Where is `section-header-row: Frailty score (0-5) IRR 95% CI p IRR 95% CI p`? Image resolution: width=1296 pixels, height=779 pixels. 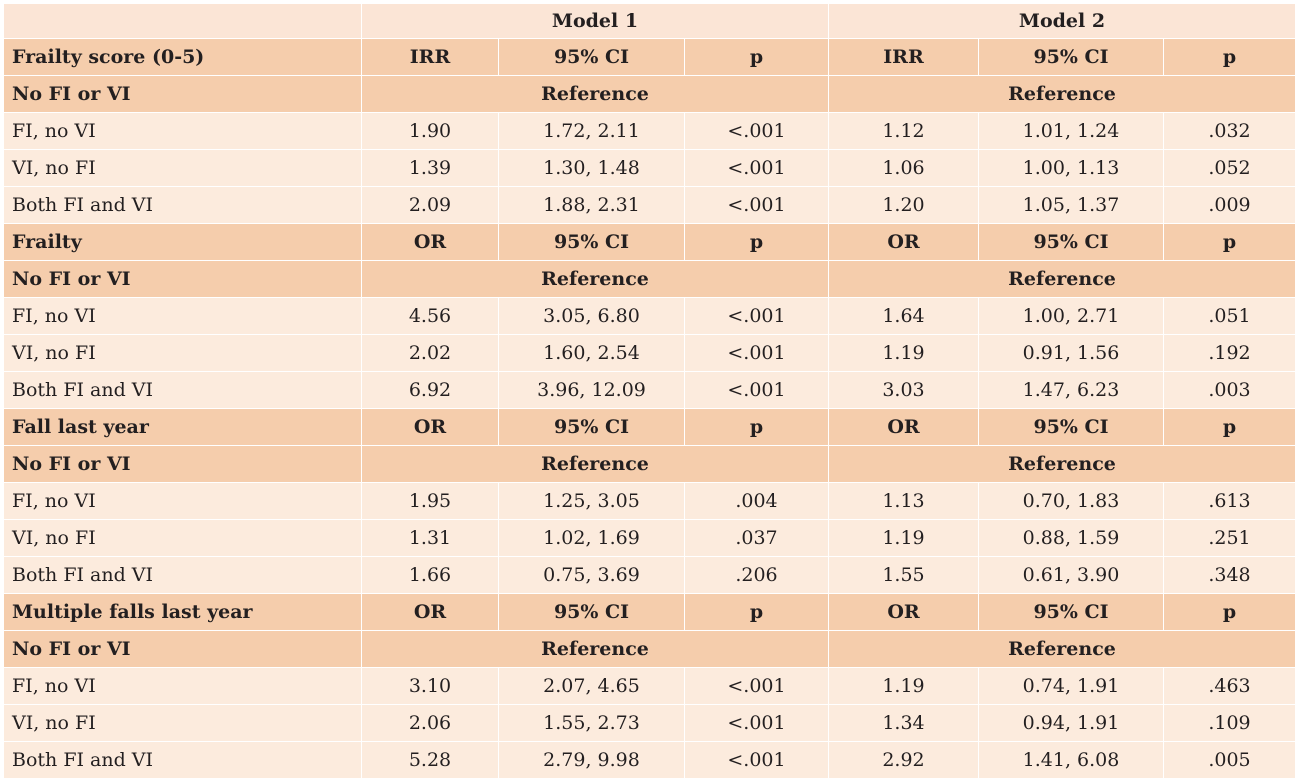 section-header-row: Frailty score (0-5) IRR 95% CI p IRR 95% CI p is located at coordinates (649, 57).